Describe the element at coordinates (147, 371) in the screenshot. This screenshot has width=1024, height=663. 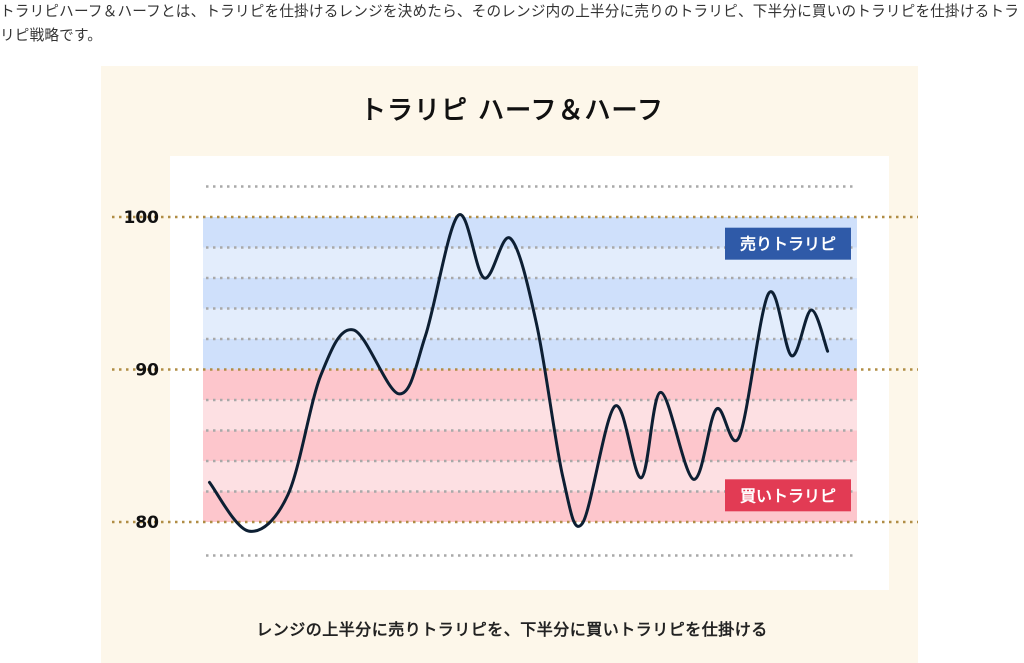
I see `y-tick-label: 90` at that location.